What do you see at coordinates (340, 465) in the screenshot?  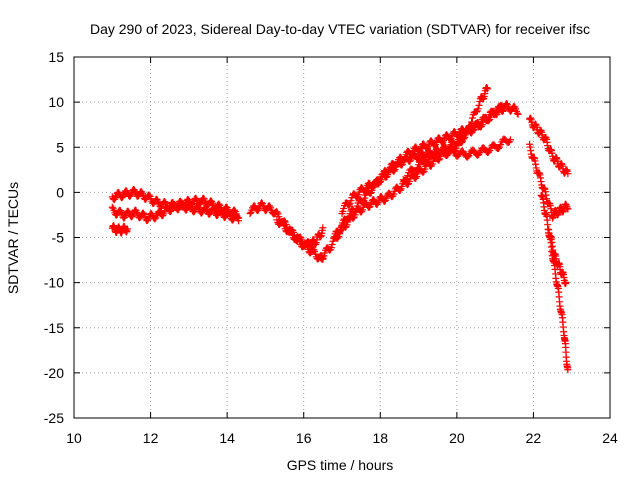 I see `x-axis-label: GPS time / hours` at bounding box center [340, 465].